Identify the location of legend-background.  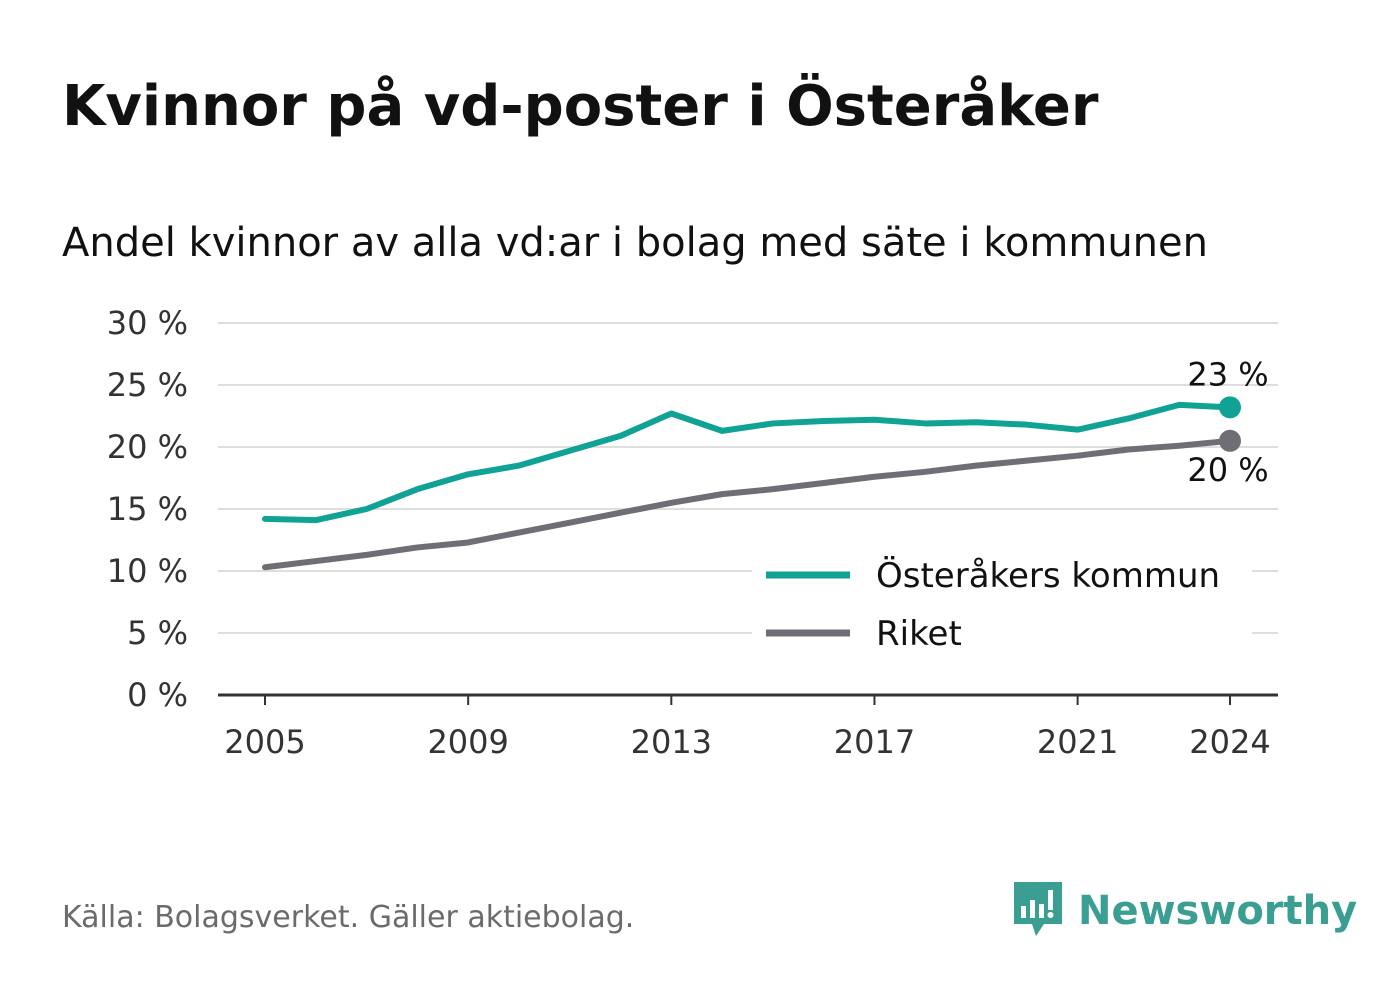
(1002, 608).